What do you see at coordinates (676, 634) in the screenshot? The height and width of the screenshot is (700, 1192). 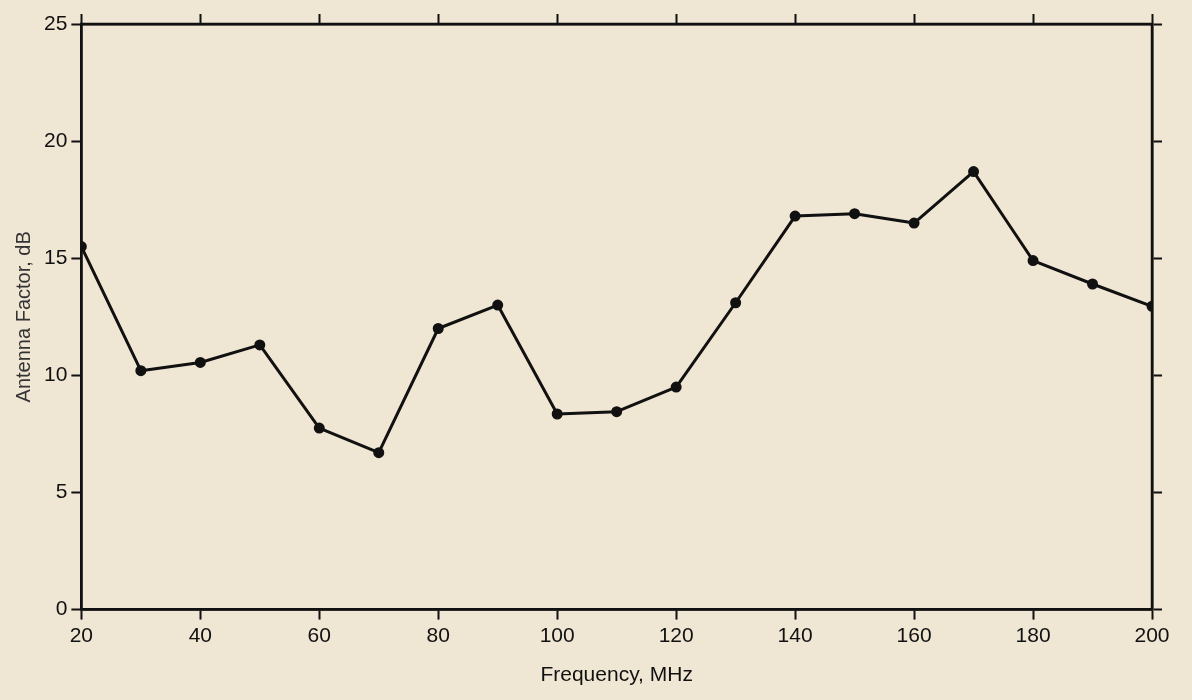 I see `x-tick-label: 120` at bounding box center [676, 634].